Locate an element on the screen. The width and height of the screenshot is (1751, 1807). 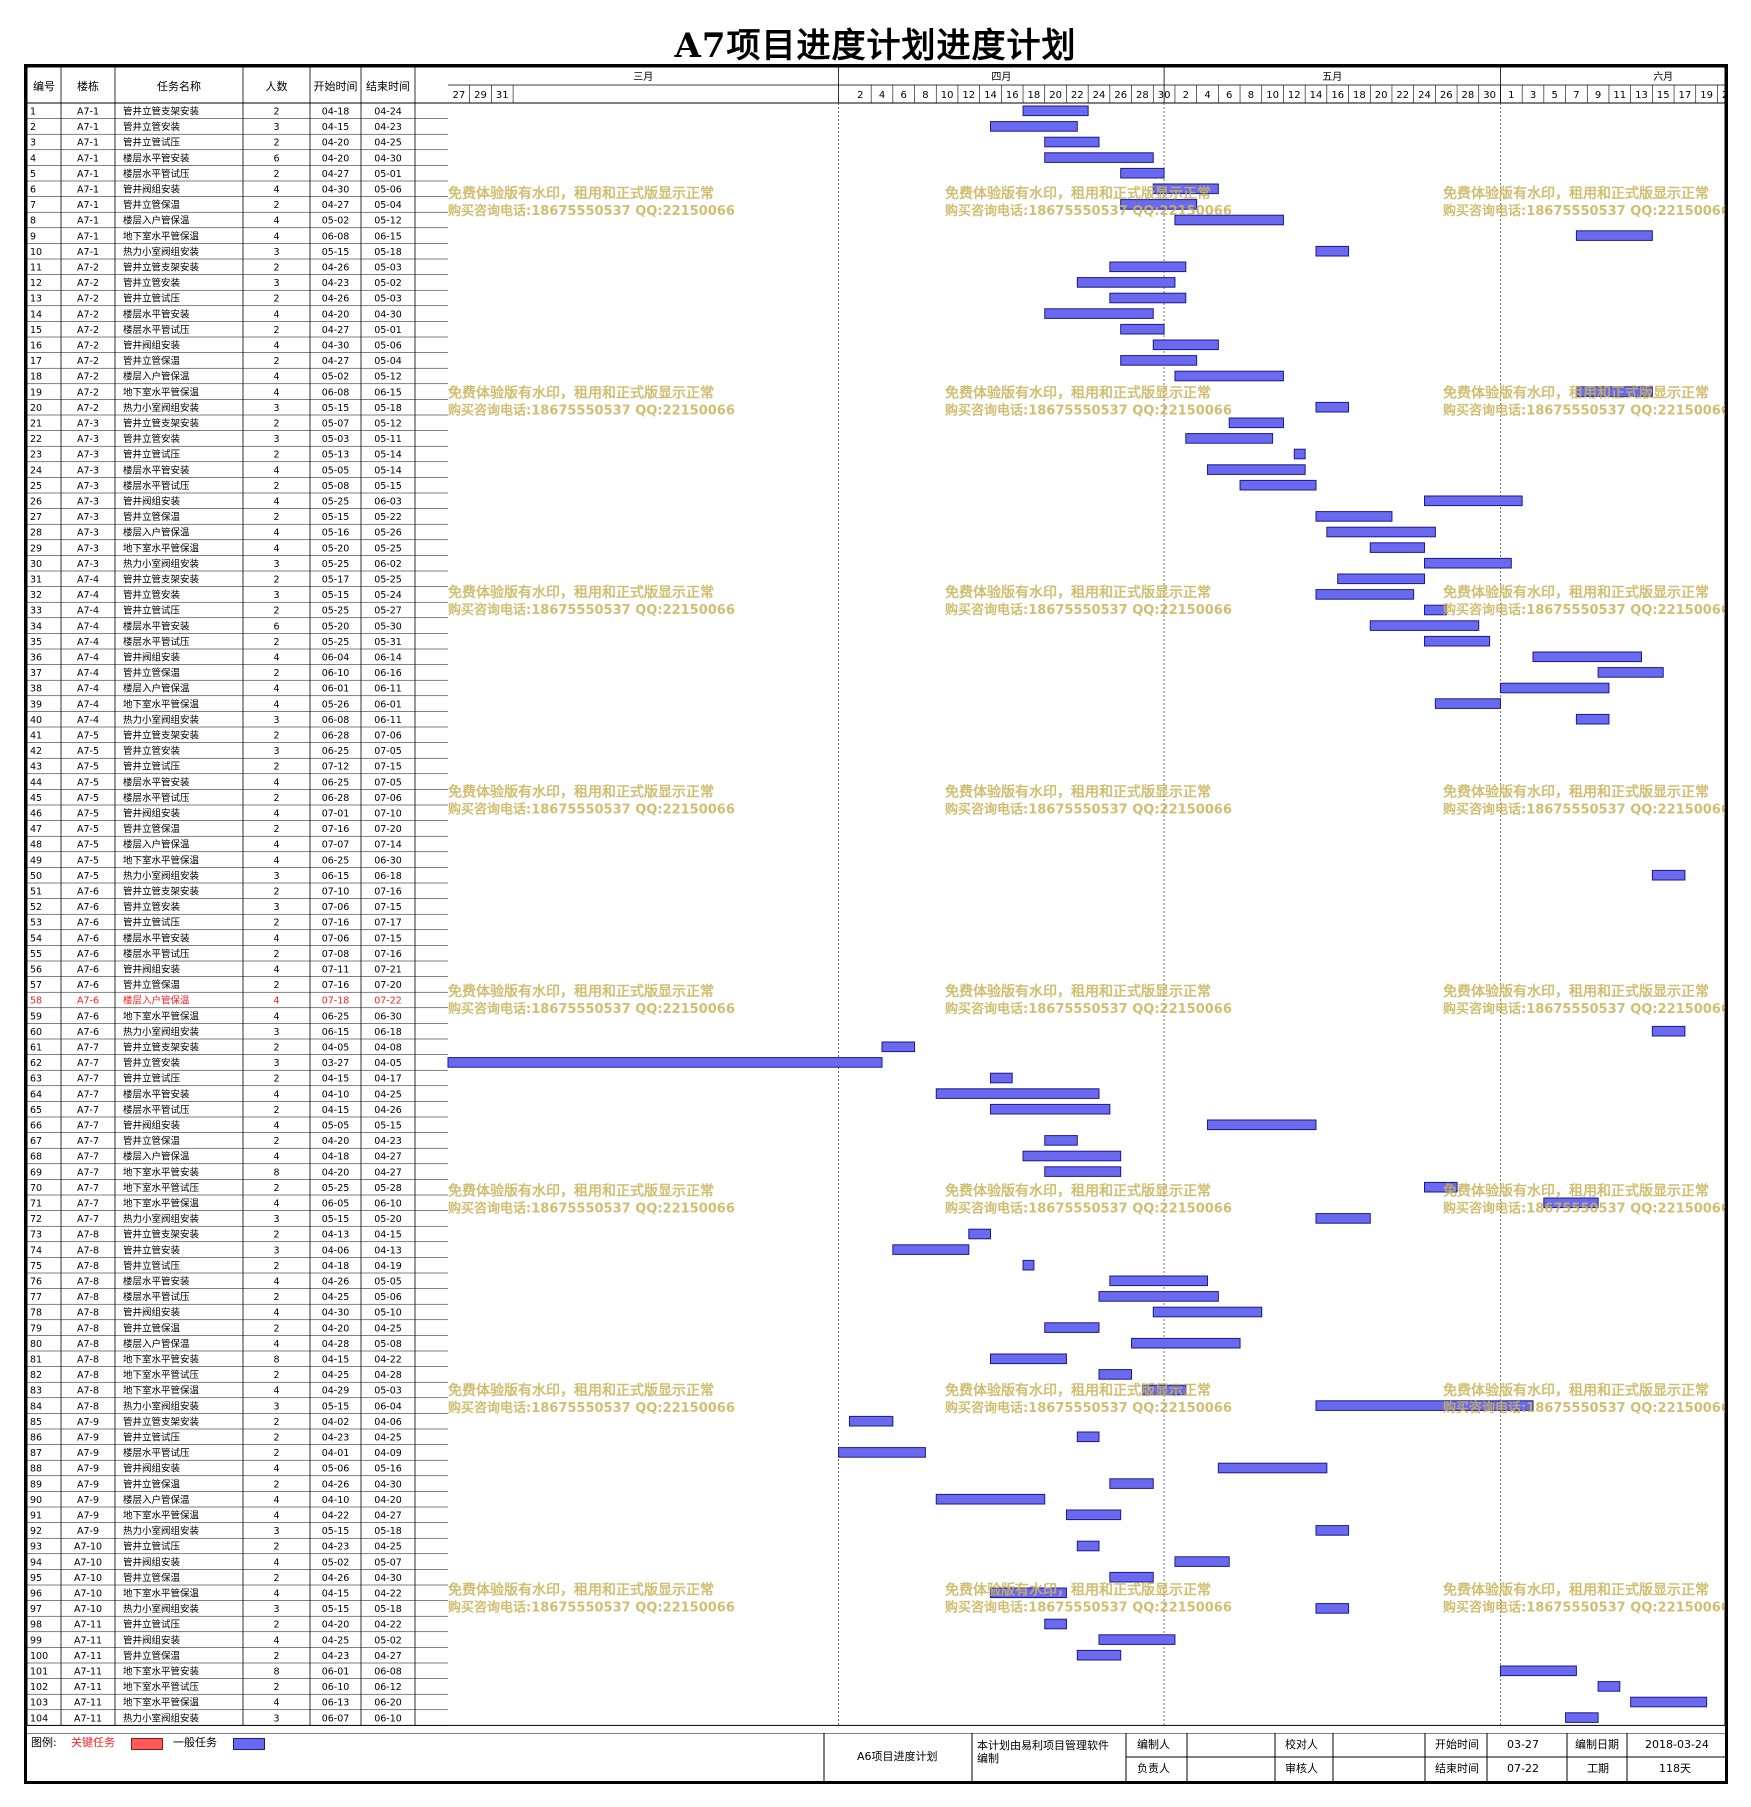
task-end: 04-20 is located at coordinates (388, 1500).